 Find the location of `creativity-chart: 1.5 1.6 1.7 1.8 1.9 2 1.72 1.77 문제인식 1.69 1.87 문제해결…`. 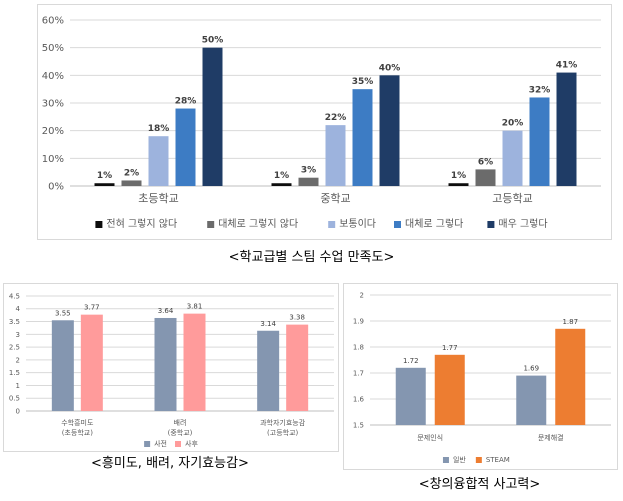

creativity-chart: 1.5 1.6 1.7 1.8 1.9 2 1.72 1.77 문제인식 1.69 1.87 문제해결… is located at coordinates (482, 377).